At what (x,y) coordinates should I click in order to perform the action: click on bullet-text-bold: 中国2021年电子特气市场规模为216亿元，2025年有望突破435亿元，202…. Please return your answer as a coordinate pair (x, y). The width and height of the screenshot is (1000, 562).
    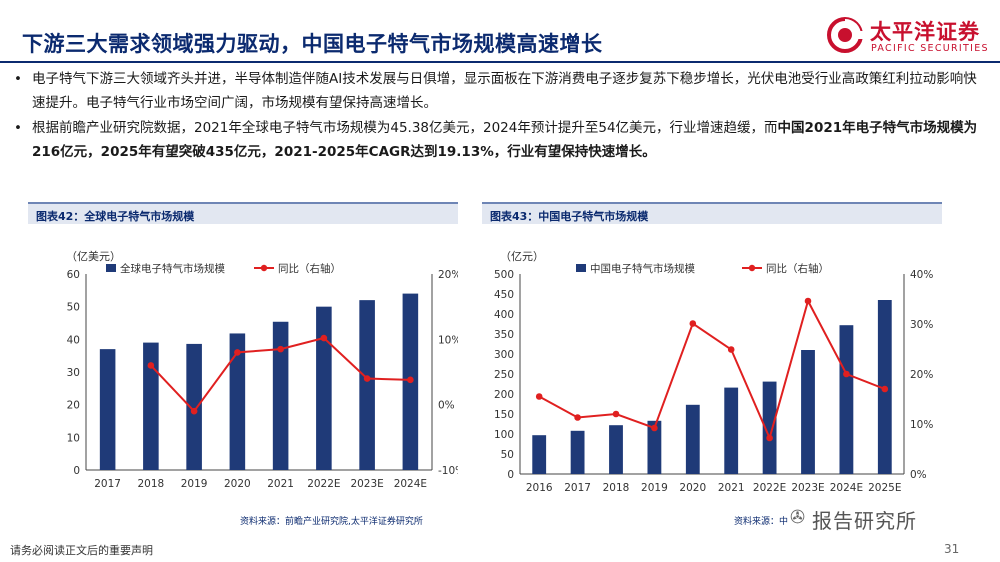
    Looking at the image, I should click on (505, 140).